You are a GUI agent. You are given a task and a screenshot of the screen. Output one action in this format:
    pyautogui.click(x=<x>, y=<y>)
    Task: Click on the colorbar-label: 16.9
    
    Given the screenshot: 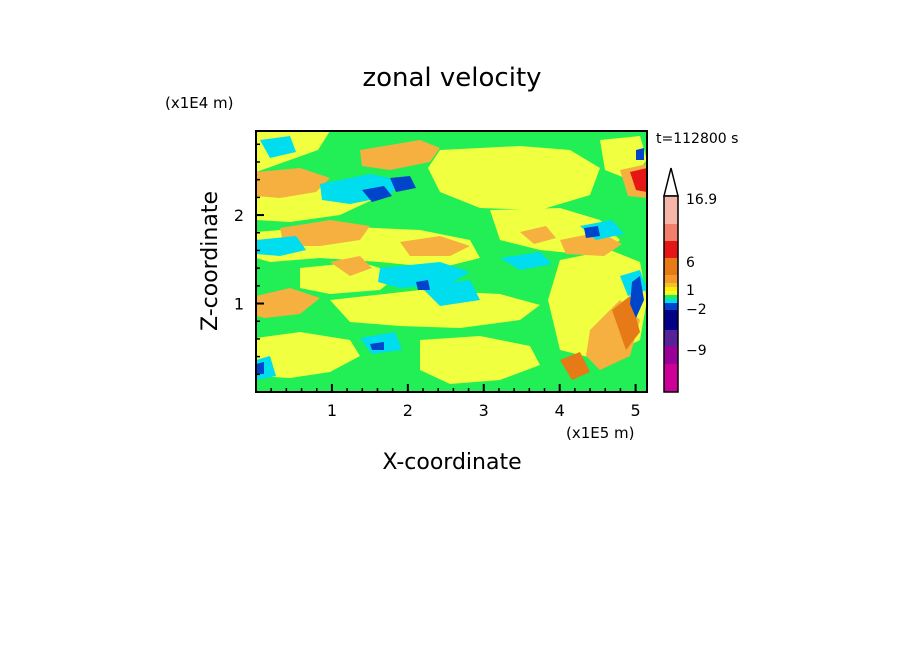 What is the action you would take?
    pyautogui.click(x=701, y=200)
    